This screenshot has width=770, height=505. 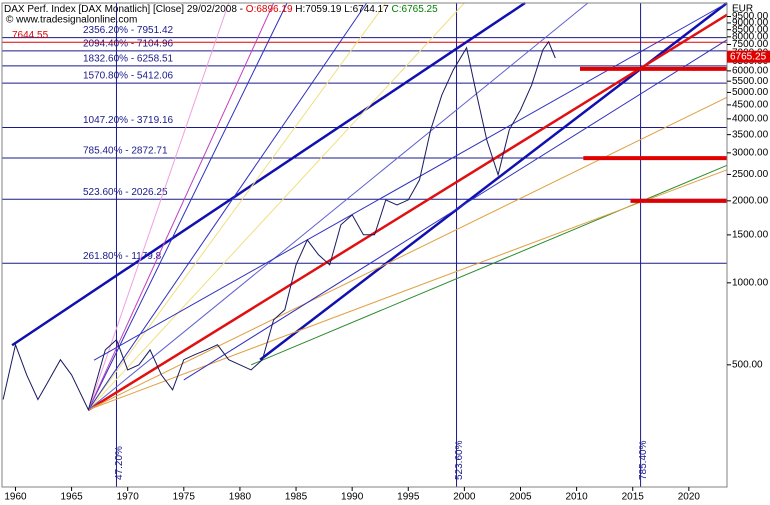 What do you see at coordinates (128, 497) in the screenshot?
I see `x-tick-label: 1970` at bounding box center [128, 497].